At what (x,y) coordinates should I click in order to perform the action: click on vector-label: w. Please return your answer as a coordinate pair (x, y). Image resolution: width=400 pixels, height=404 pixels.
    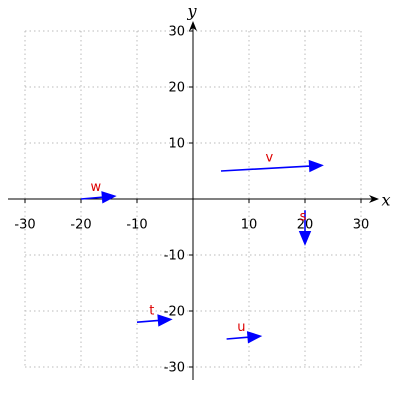
    Looking at the image, I should click on (95, 187).